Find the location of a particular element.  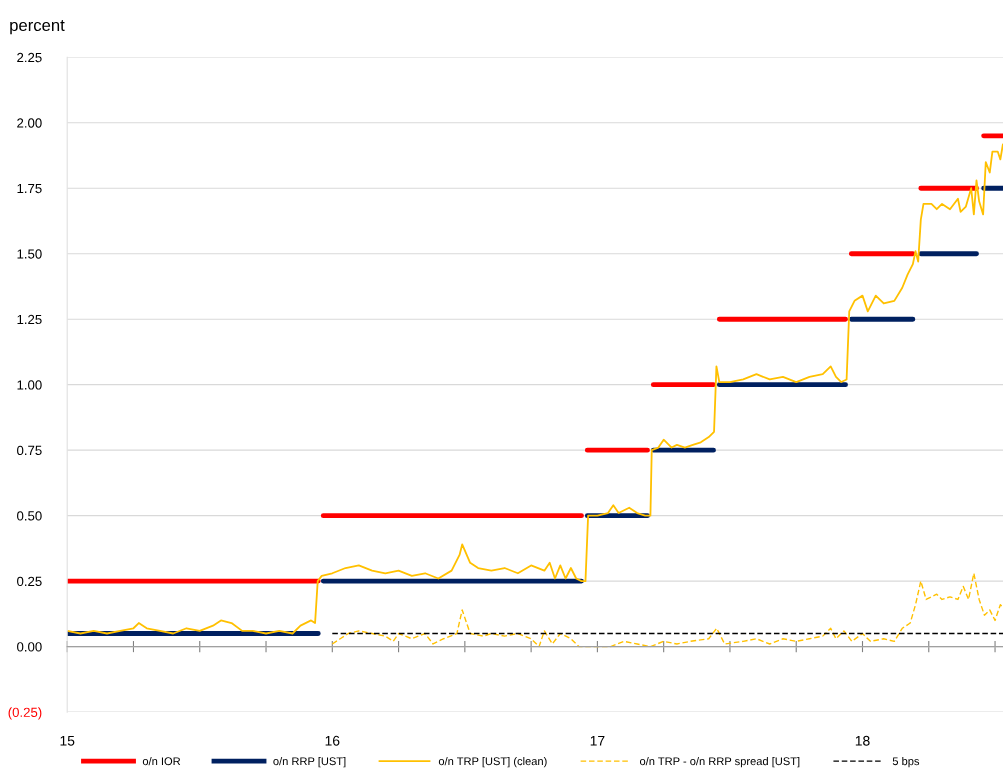

y-tick-label: 2.25 is located at coordinates (29, 57).